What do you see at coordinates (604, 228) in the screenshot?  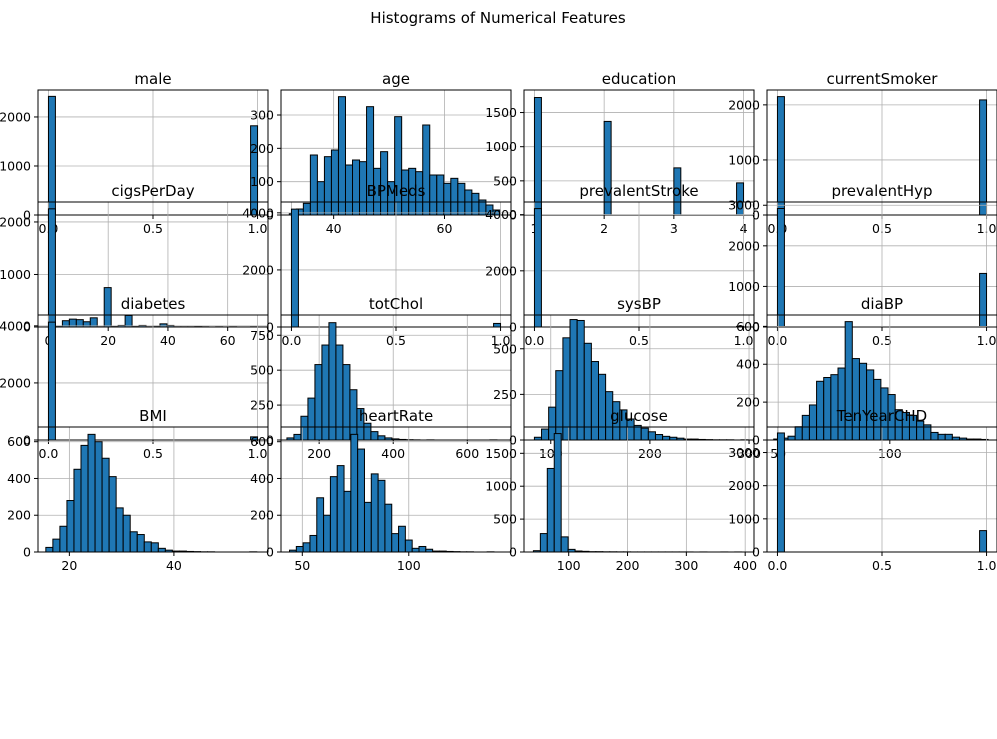 I see `x-tick-label: 2` at bounding box center [604, 228].